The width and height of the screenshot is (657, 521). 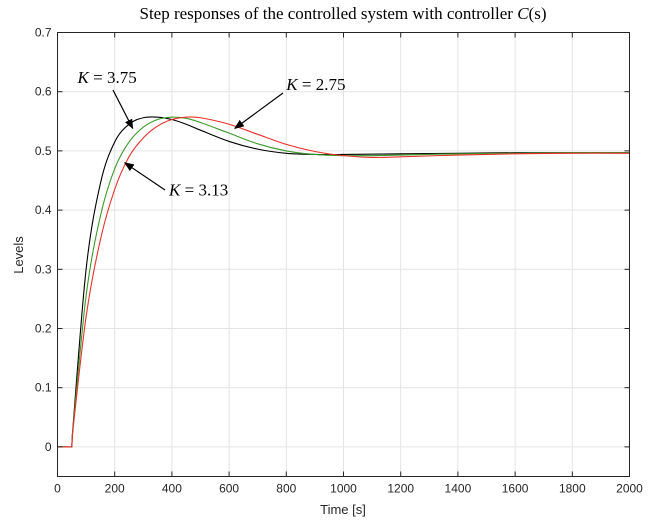 I want to click on x-tick-label: 200, so click(x=115, y=489).